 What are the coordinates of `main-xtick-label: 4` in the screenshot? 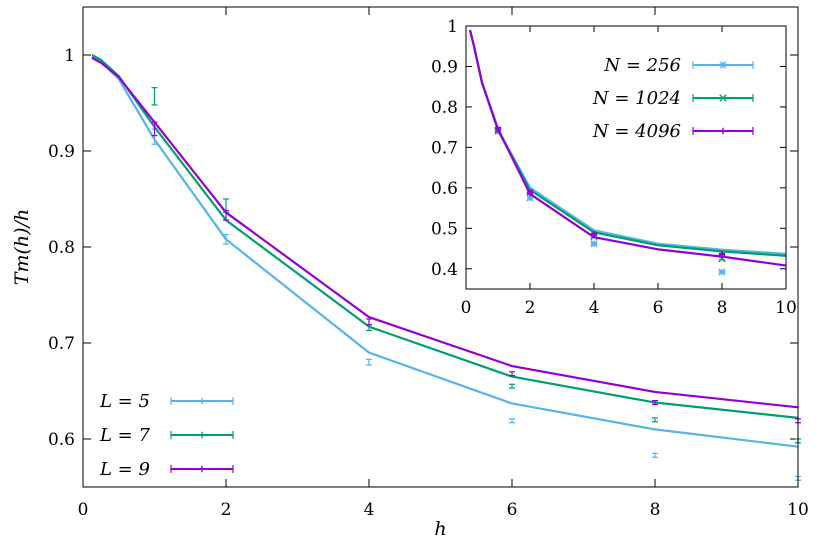 It's located at (369, 510).